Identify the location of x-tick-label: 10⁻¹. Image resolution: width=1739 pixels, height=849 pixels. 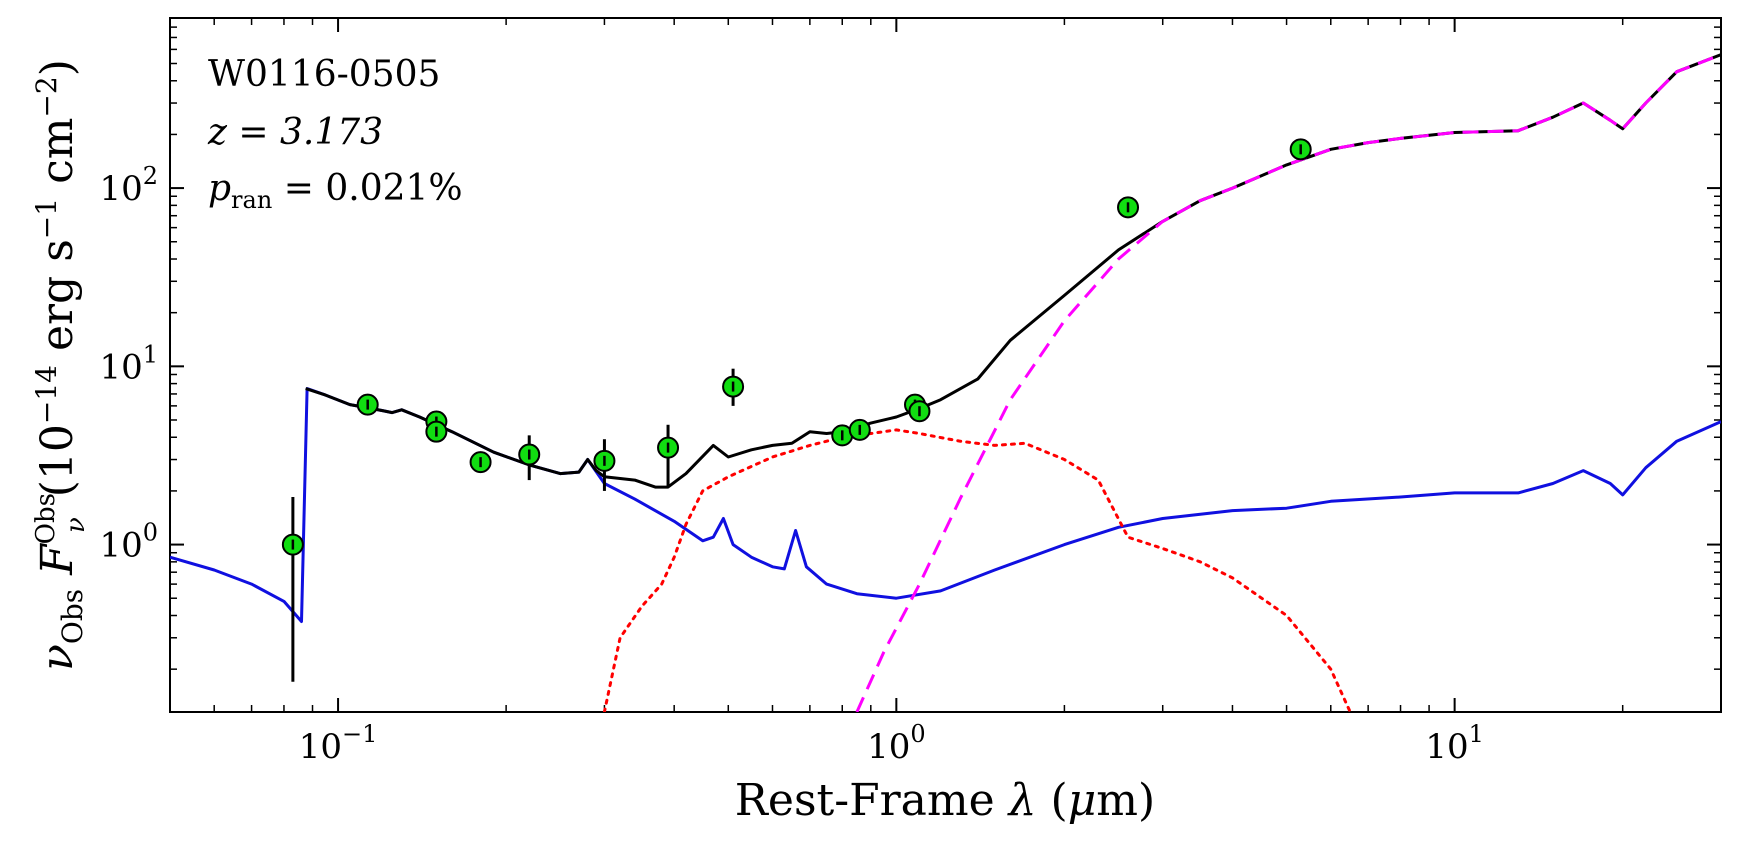
(338, 743).